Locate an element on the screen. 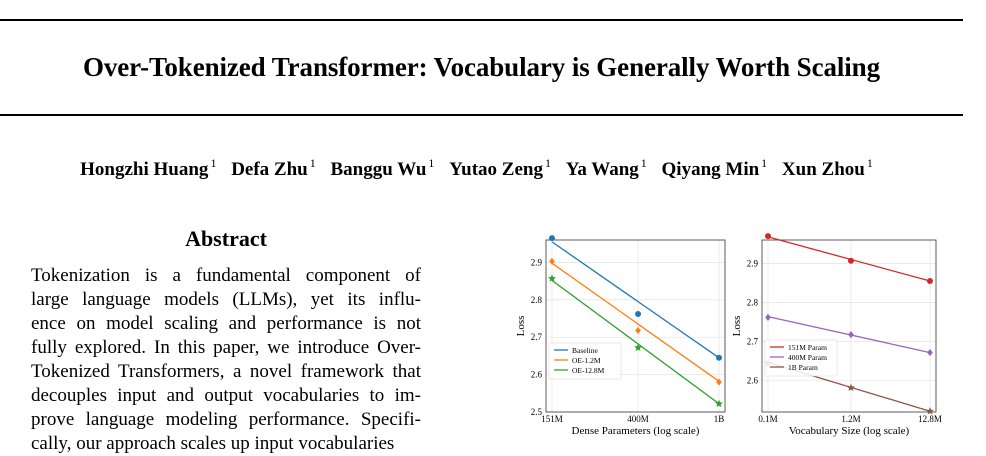 The image size is (986, 456). author-name: Defa Zhu is located at coordinates (269, 169).